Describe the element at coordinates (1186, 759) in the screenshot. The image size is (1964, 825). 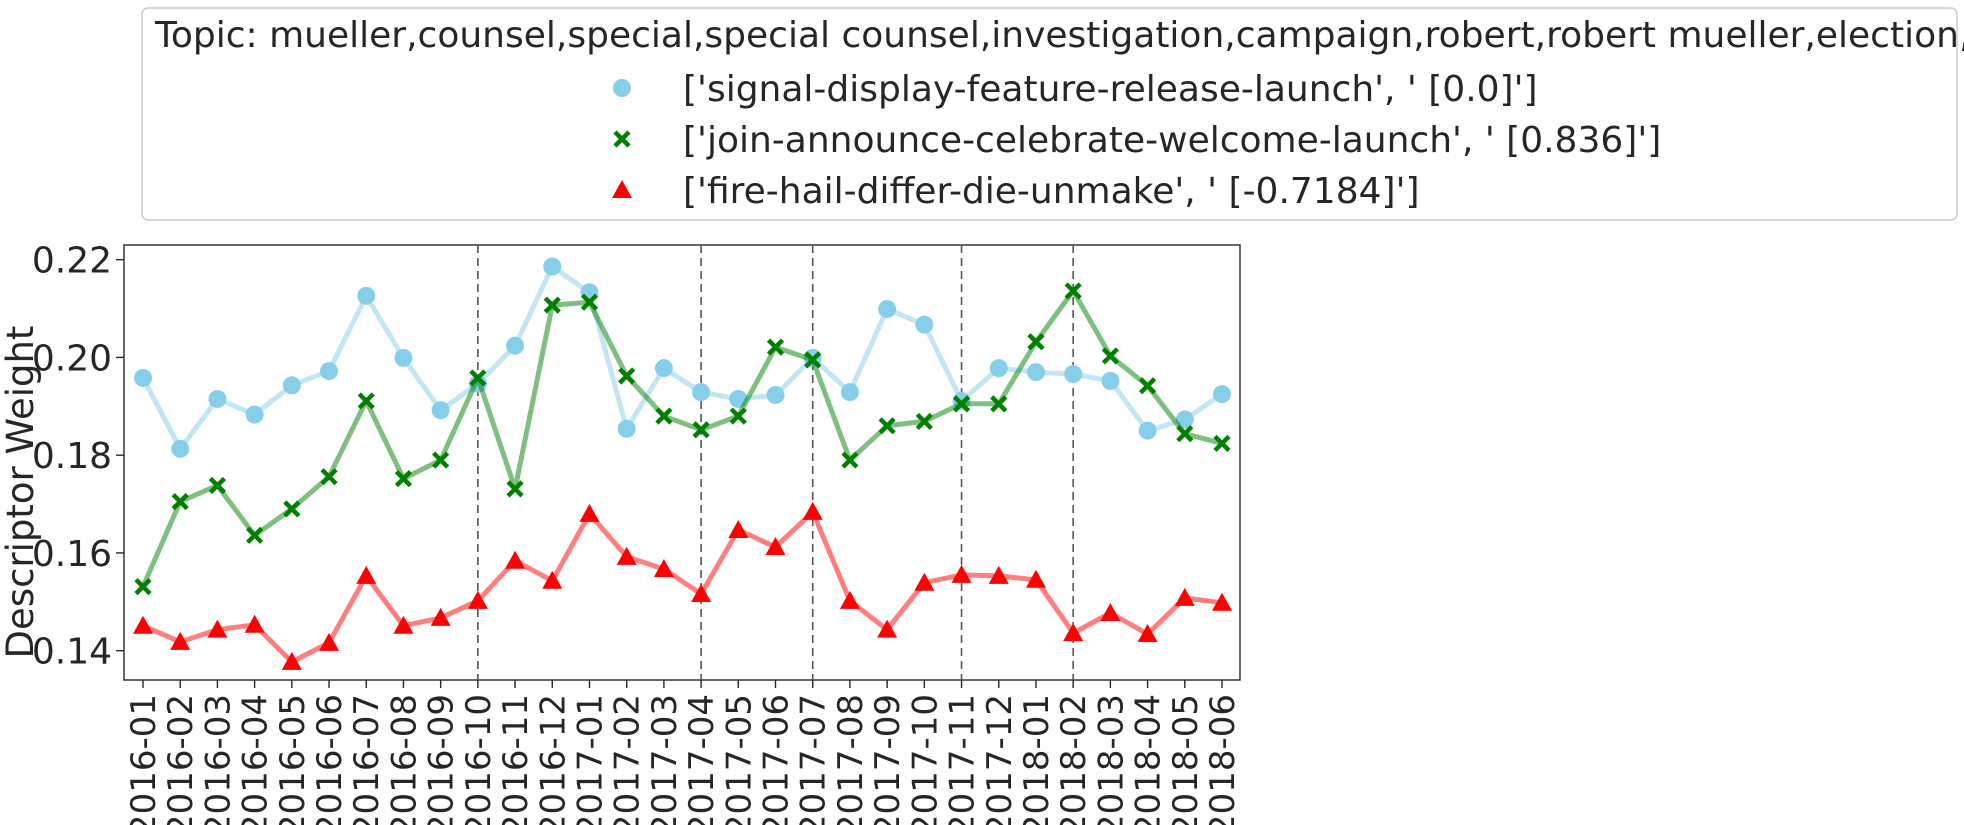
I see `x-tick-label: 2018-05` at that location.